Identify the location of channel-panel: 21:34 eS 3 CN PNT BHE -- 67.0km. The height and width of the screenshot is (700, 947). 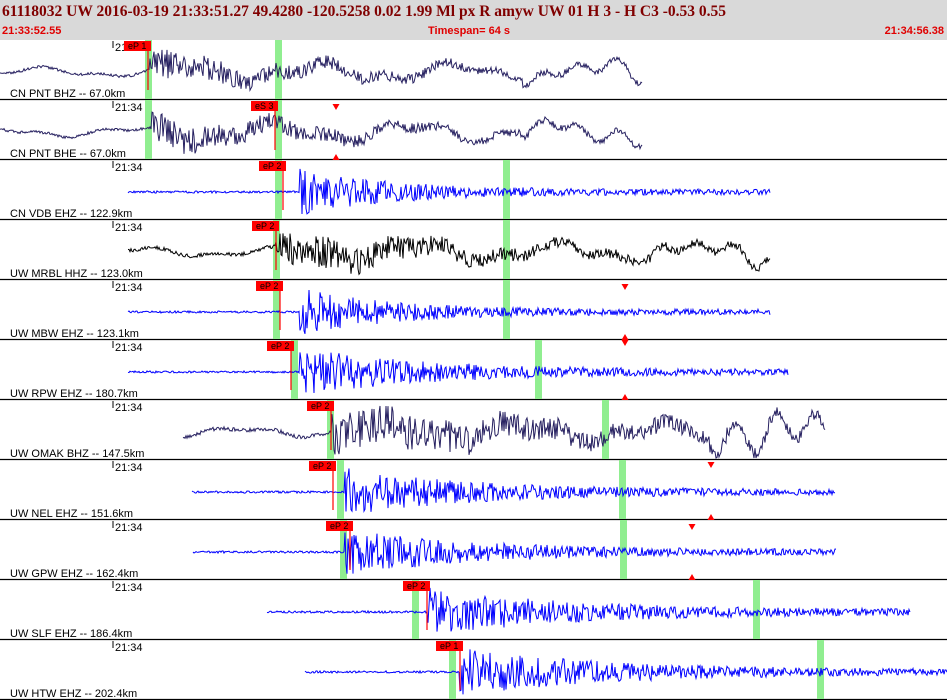
(473, 130).